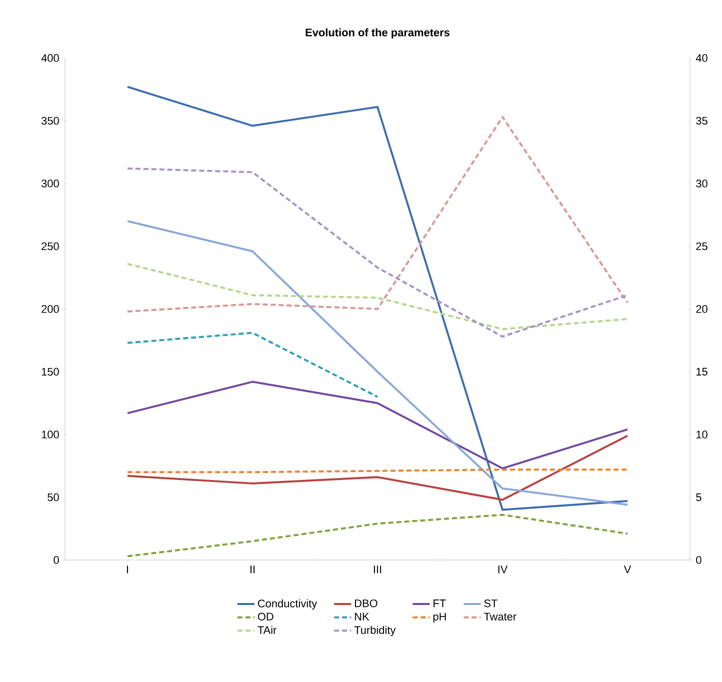 This screenshot has width=722, height=682. What do you see at coordinates (500, 616) in the screenshot?
I see `legend-label: Twater` at bounding box center [500, 616].